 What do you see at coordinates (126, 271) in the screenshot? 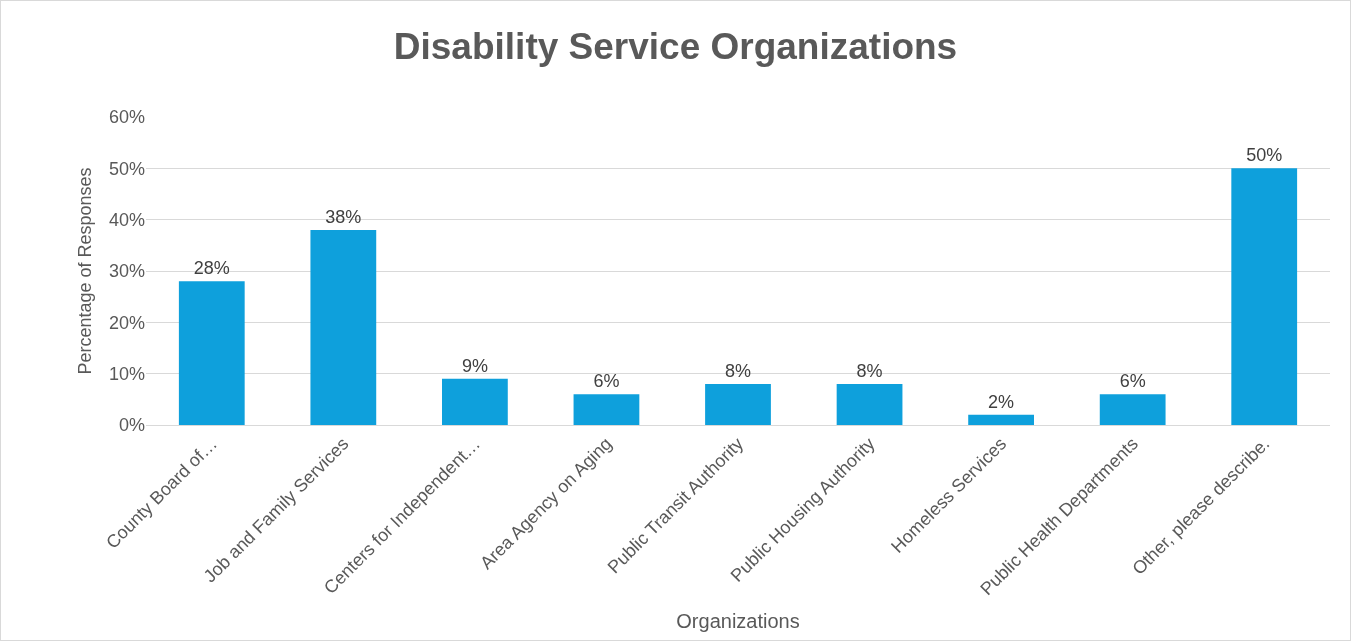
I see `y-tick-label: 30%` at bounding box center [126, 271].